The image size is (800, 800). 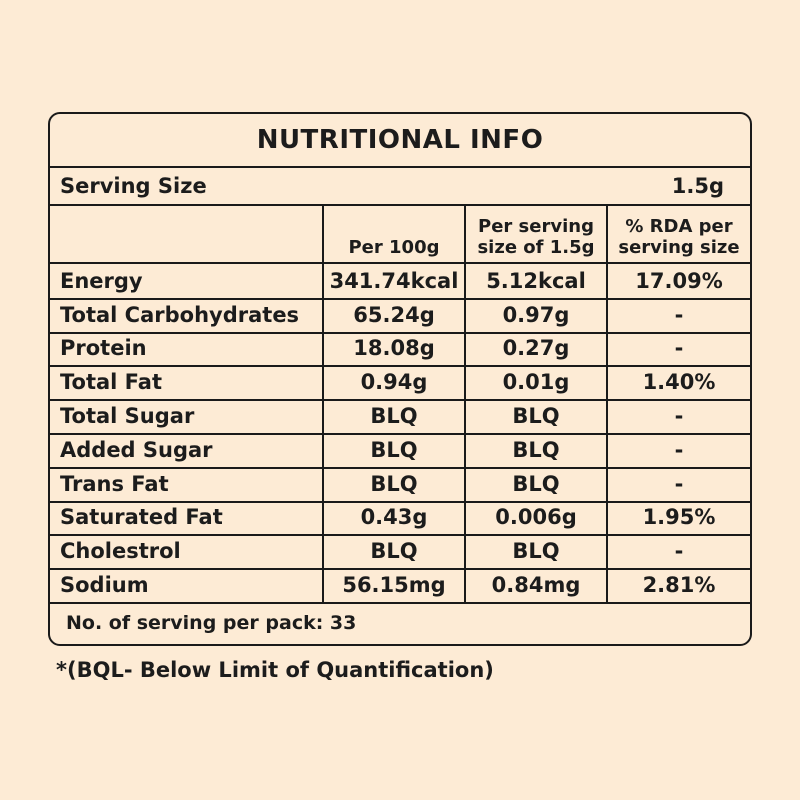 What do you see at coordinates (679, 517) in the screenshot?
I see `value-rda: 1.95%` at bounding box center [679, 517].